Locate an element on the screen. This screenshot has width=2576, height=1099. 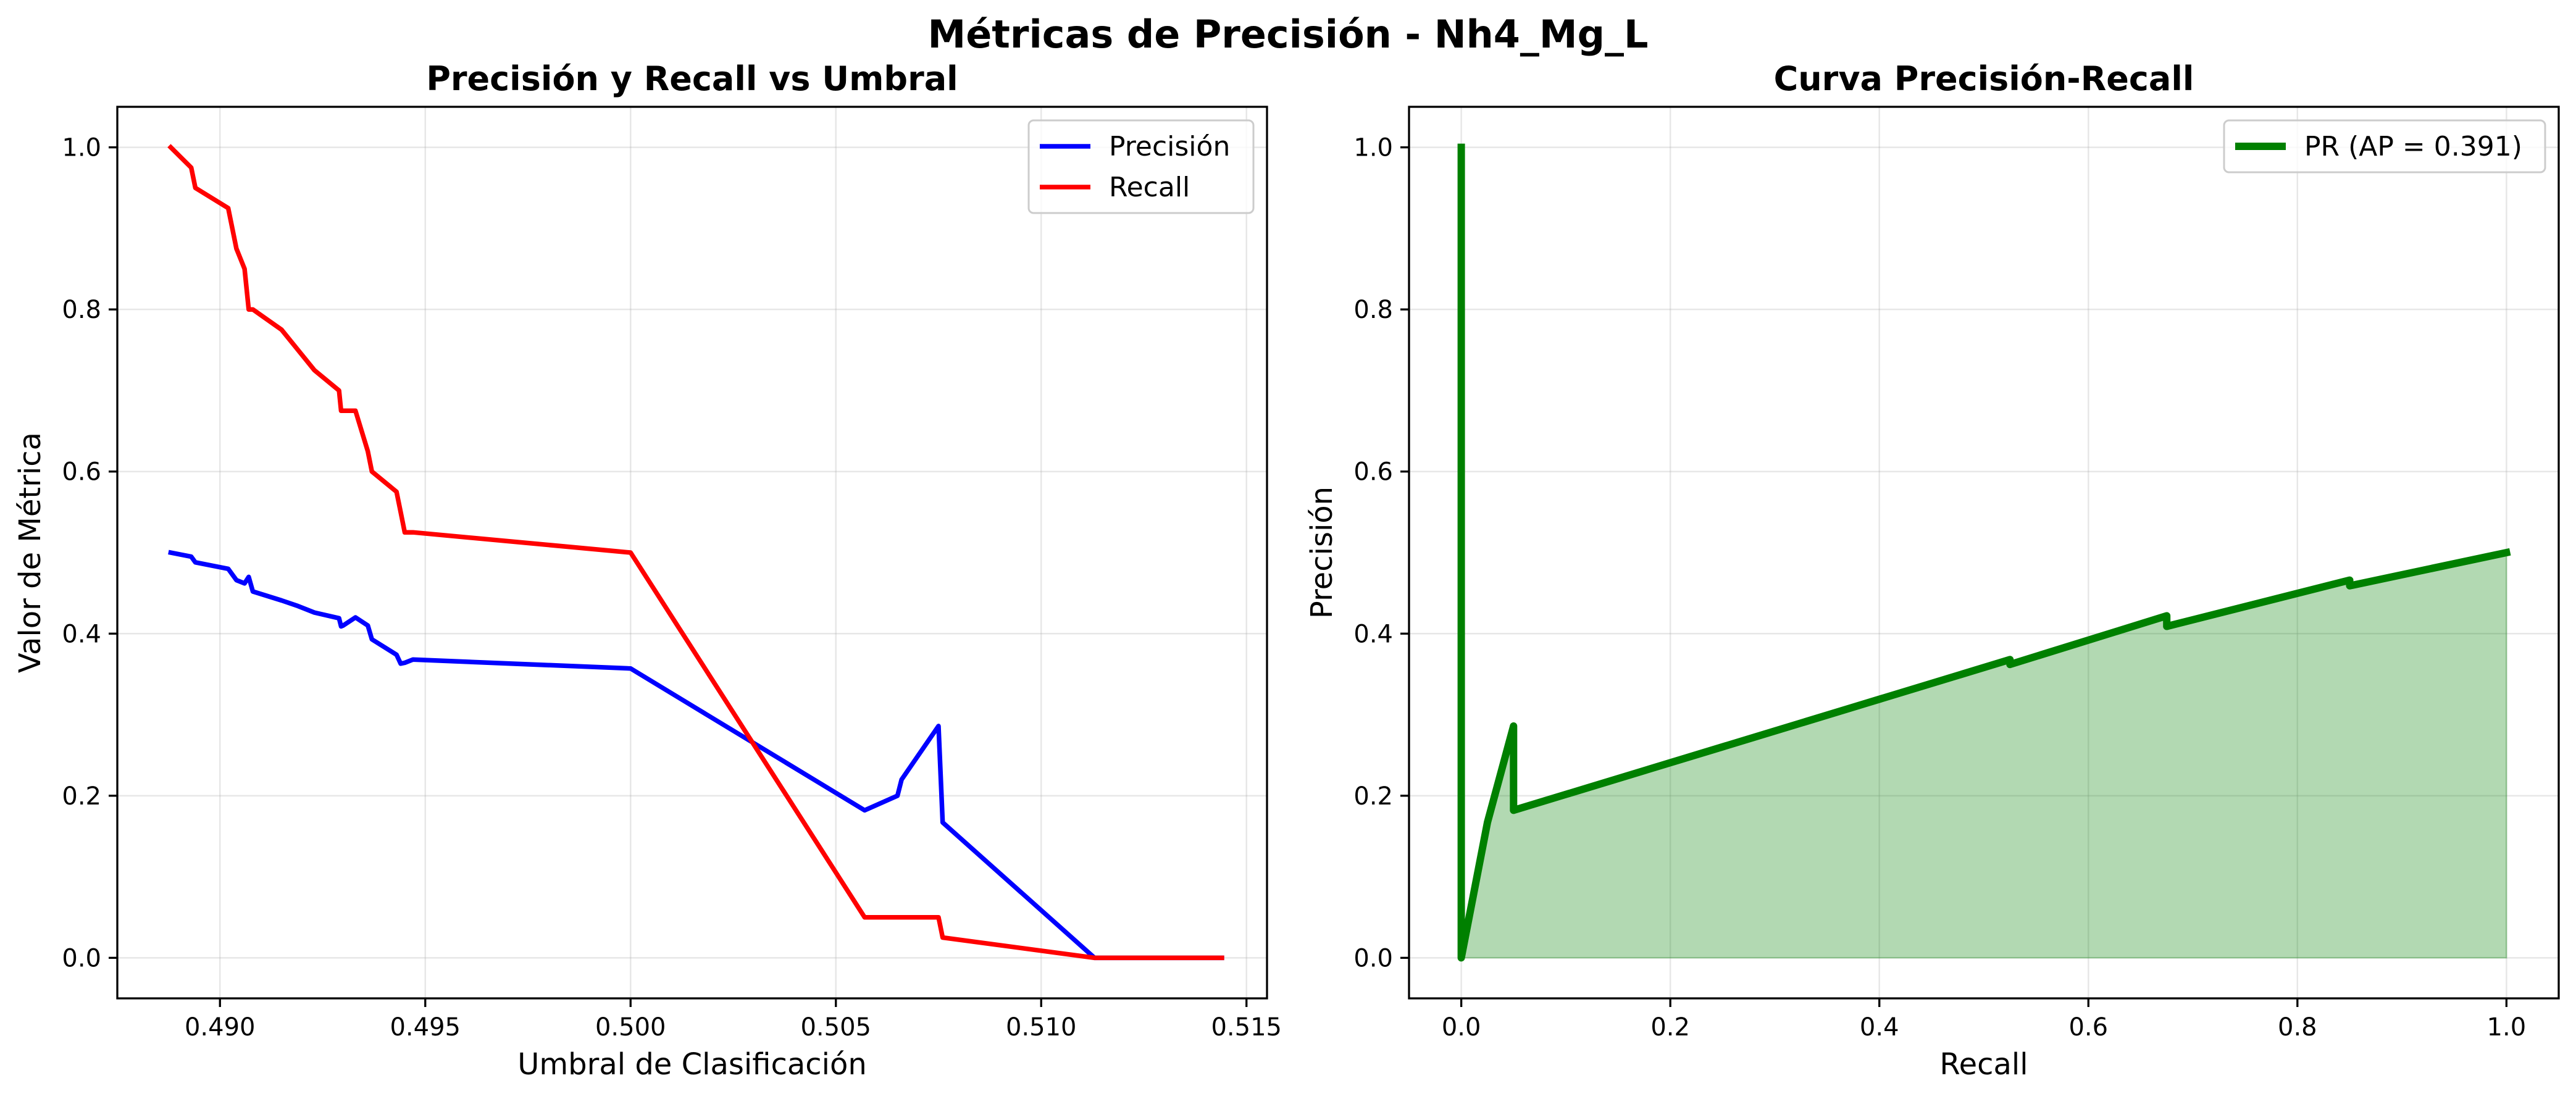
chart-2-y-axis-label: Precisión is located at coordinates (1322, 553).